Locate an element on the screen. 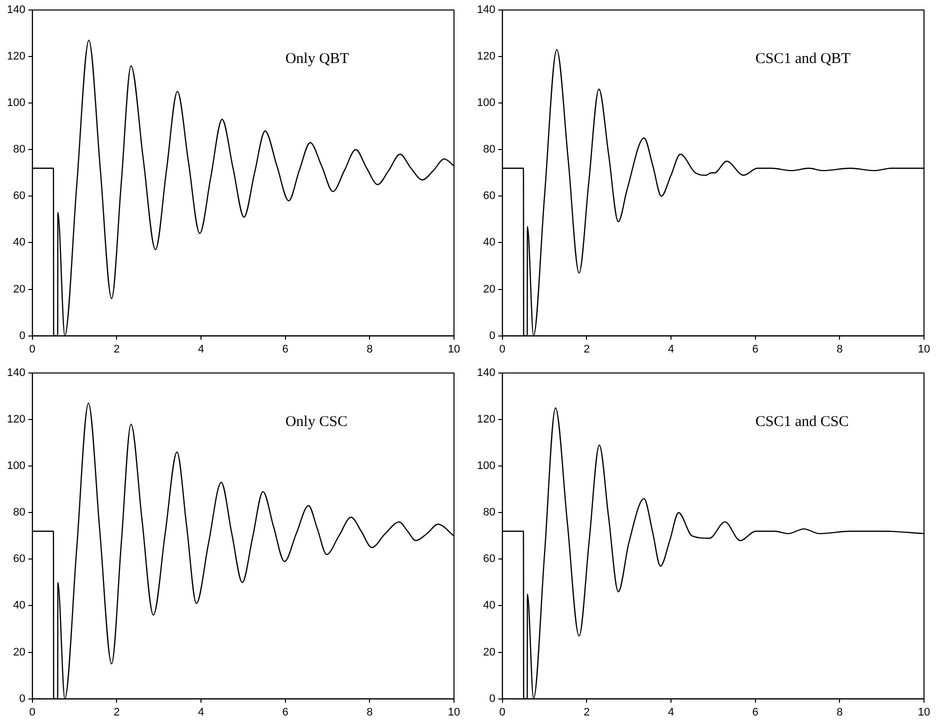 The image size is (941, 726). annotation: Only QBT is located at coordinates (317, 58).